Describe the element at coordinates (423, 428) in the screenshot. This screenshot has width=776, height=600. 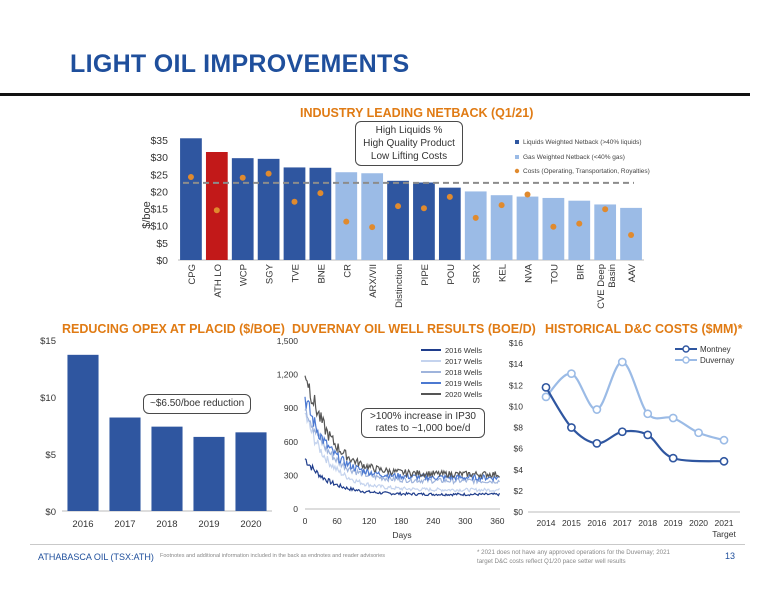
I see `callout-line: rates to ~1,000 boe/d` at that location.